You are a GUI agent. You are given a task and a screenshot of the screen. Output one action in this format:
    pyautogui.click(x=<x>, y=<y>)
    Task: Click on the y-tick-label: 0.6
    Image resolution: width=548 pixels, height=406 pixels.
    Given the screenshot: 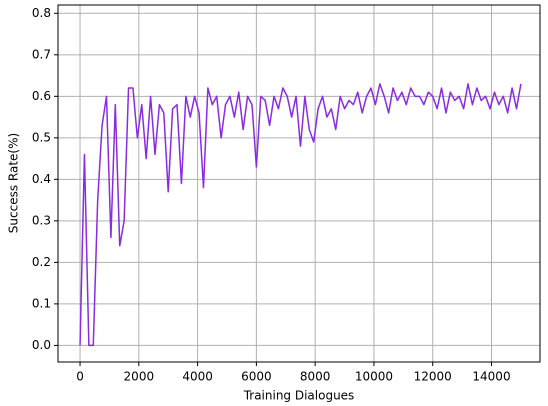 What is the action you would take?
    pyautogui.click(x=41, y=96)
    